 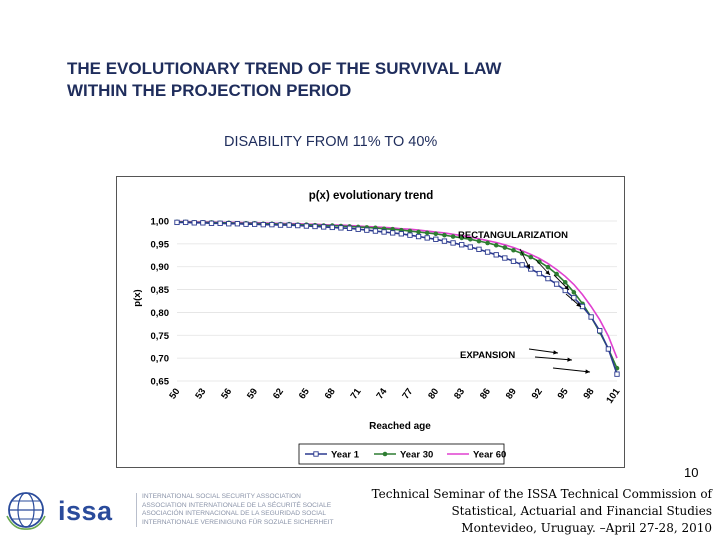 I want to click on legend-label: Year 60, so click(x=489, y=455).